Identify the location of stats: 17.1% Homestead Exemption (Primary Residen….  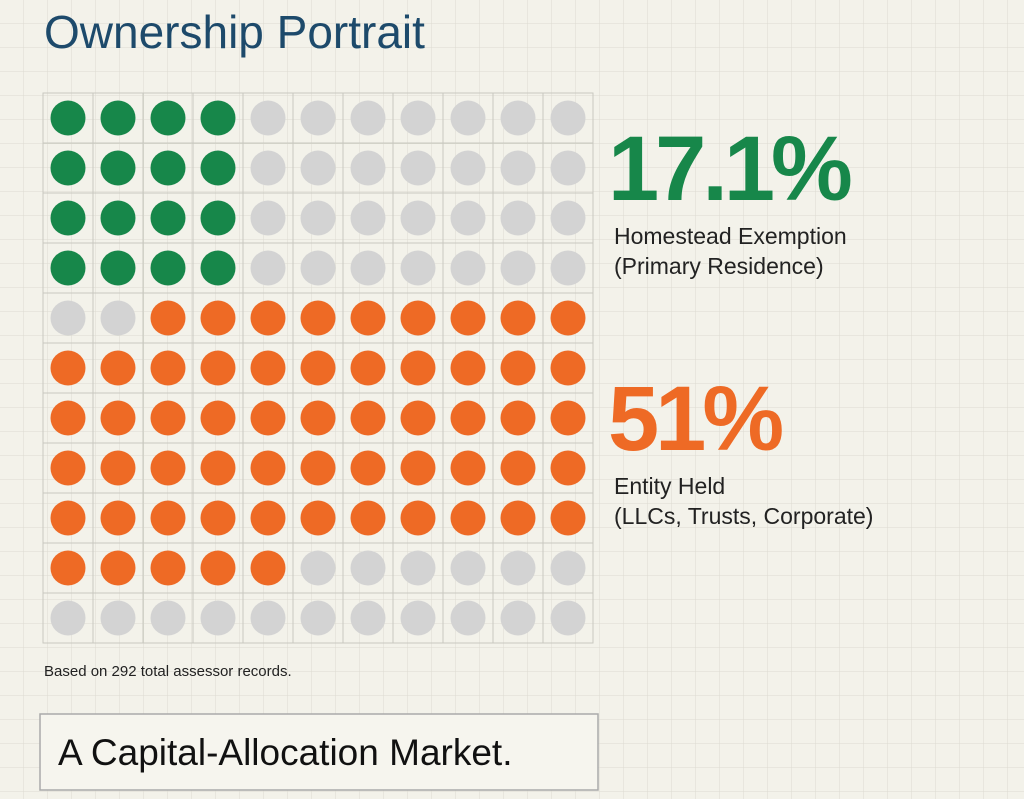
(740, 323).